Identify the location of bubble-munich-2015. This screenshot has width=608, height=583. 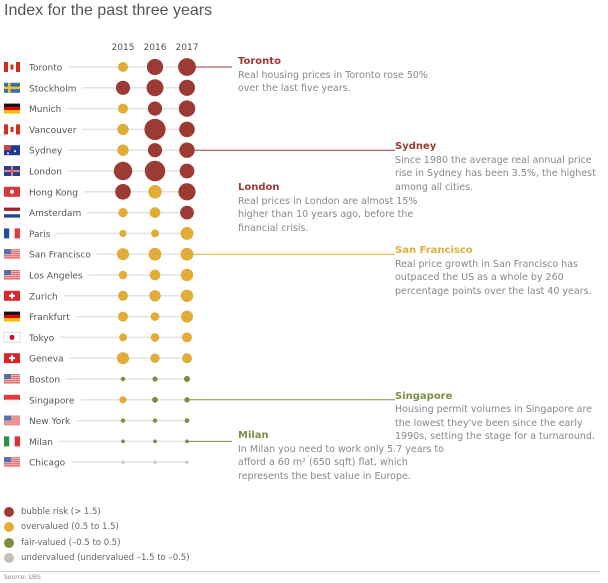
(123, 108).